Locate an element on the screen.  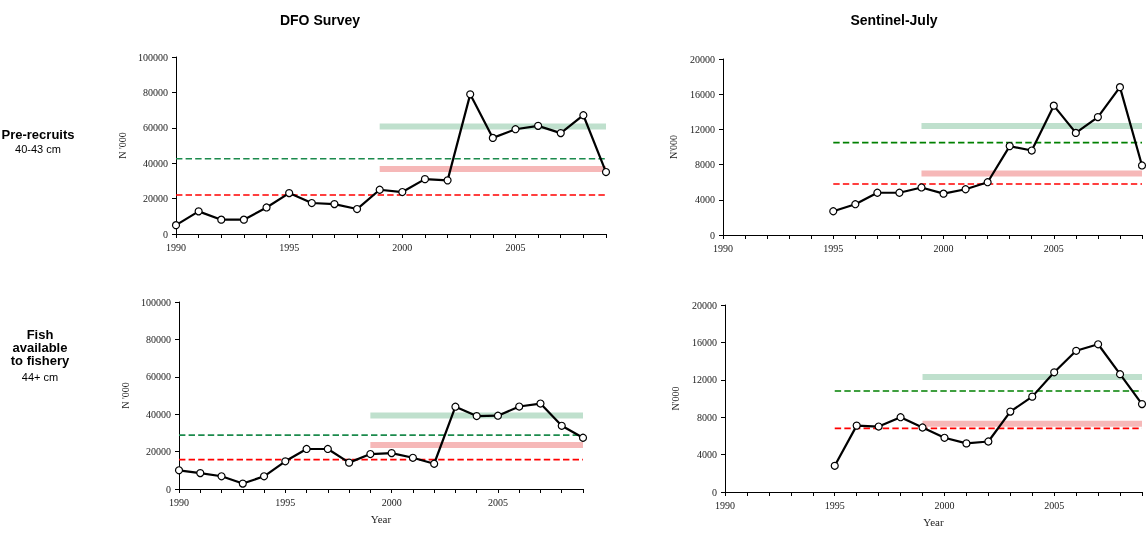
chart-title: Sentinel-July is located at coordinates (894, 20).